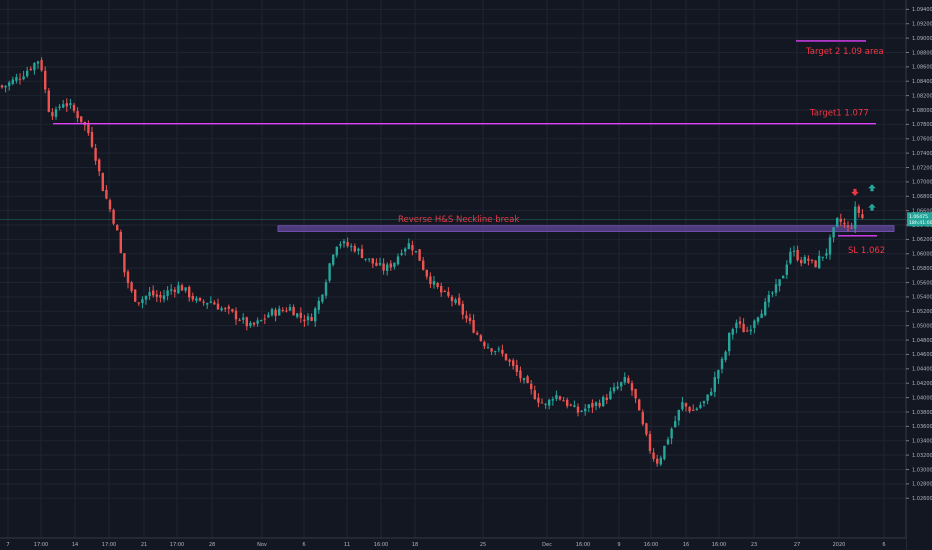 This screenshot has width=932, height=550. Describe the element at coordinates (922, 125) in the screenshot. I see `y-tick-label: 1.07800` at that location.